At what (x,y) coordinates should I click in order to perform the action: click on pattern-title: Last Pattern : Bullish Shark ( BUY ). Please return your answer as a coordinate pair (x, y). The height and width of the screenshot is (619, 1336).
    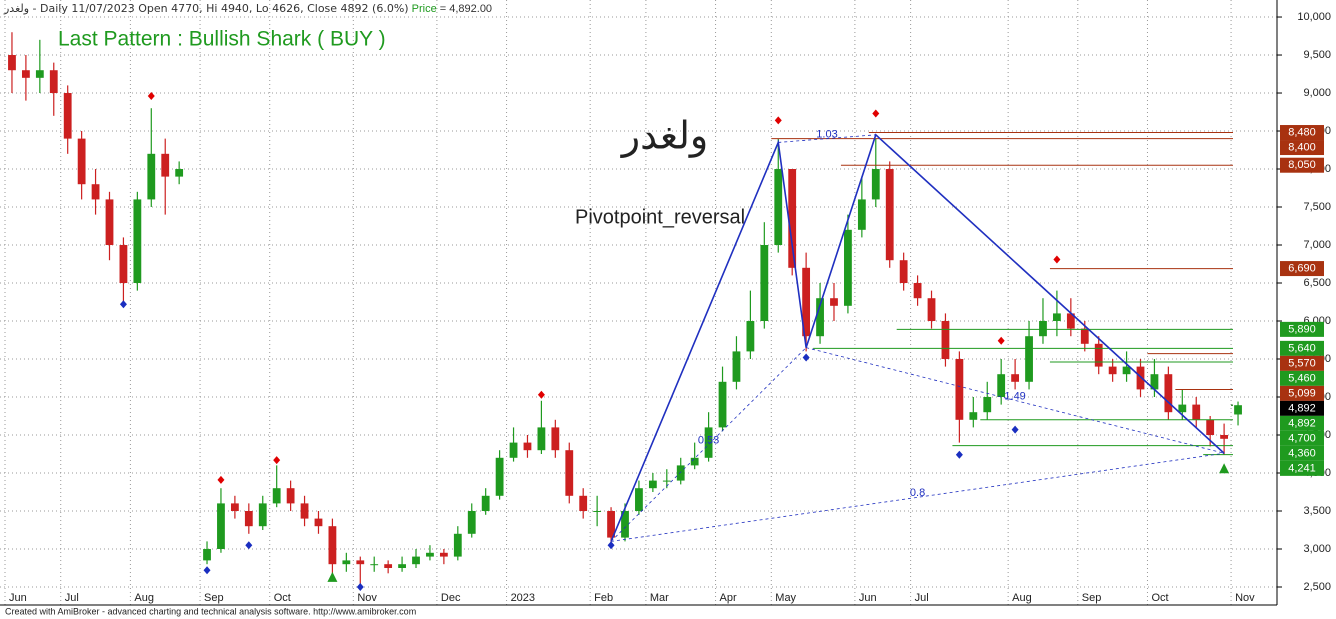
    Looking at the image, I should click on (222, 39).